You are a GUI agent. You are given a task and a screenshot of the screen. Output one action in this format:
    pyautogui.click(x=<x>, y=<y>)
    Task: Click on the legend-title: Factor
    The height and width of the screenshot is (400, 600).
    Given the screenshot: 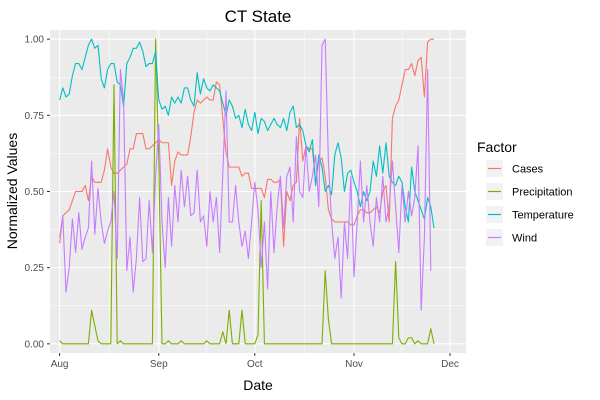 What is the action you would take?
    pyautogui.click(x=497, y=147)
    